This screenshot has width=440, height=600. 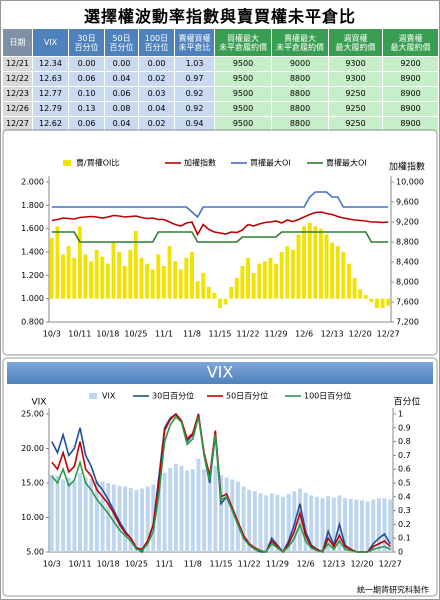 What do you see at coordinates (32, 252) in the screenshot?
I see `y-tick-label: 1.400` at bounding box center [32, 252].